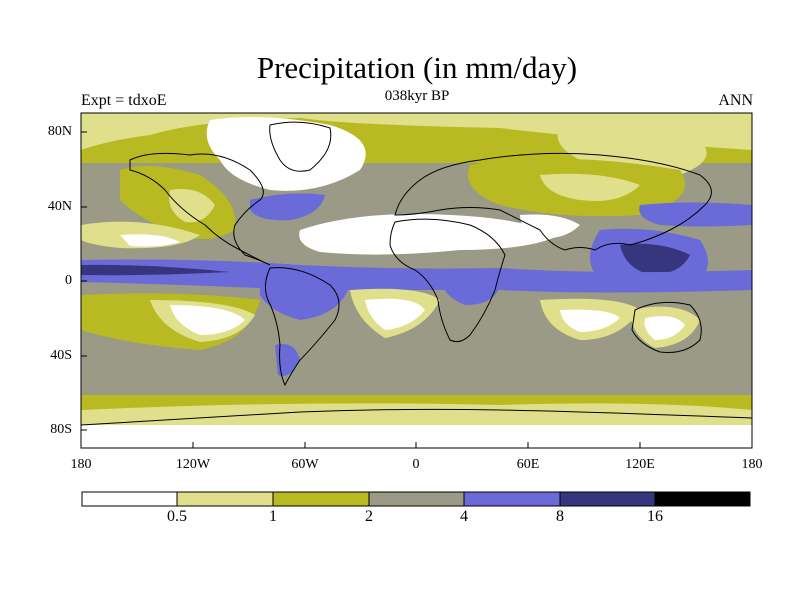  Describe the element at coordinates (655, 259) in the screenshot. I see `maritime-continent-heavy` at that location.